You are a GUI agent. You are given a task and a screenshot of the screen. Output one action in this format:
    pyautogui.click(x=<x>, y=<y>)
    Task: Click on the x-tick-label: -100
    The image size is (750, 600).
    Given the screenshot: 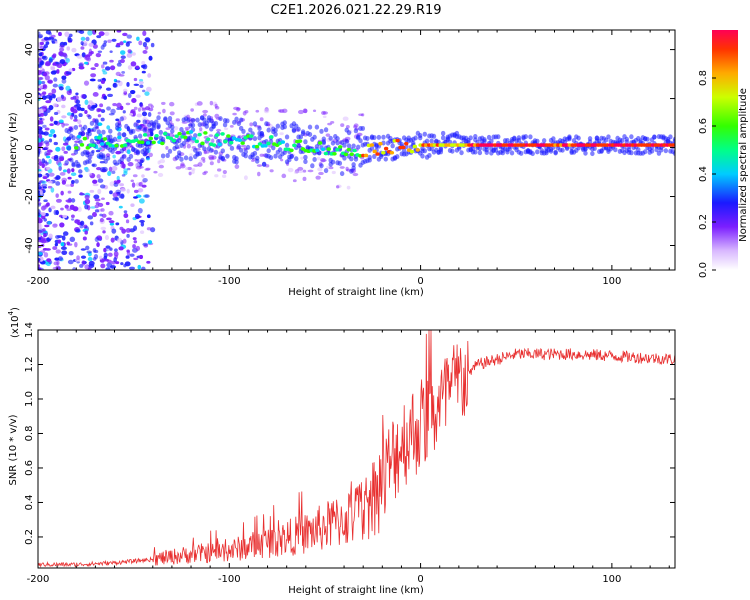 What is the action you would take?
    pyautogui.click(x=229, y=579)
    